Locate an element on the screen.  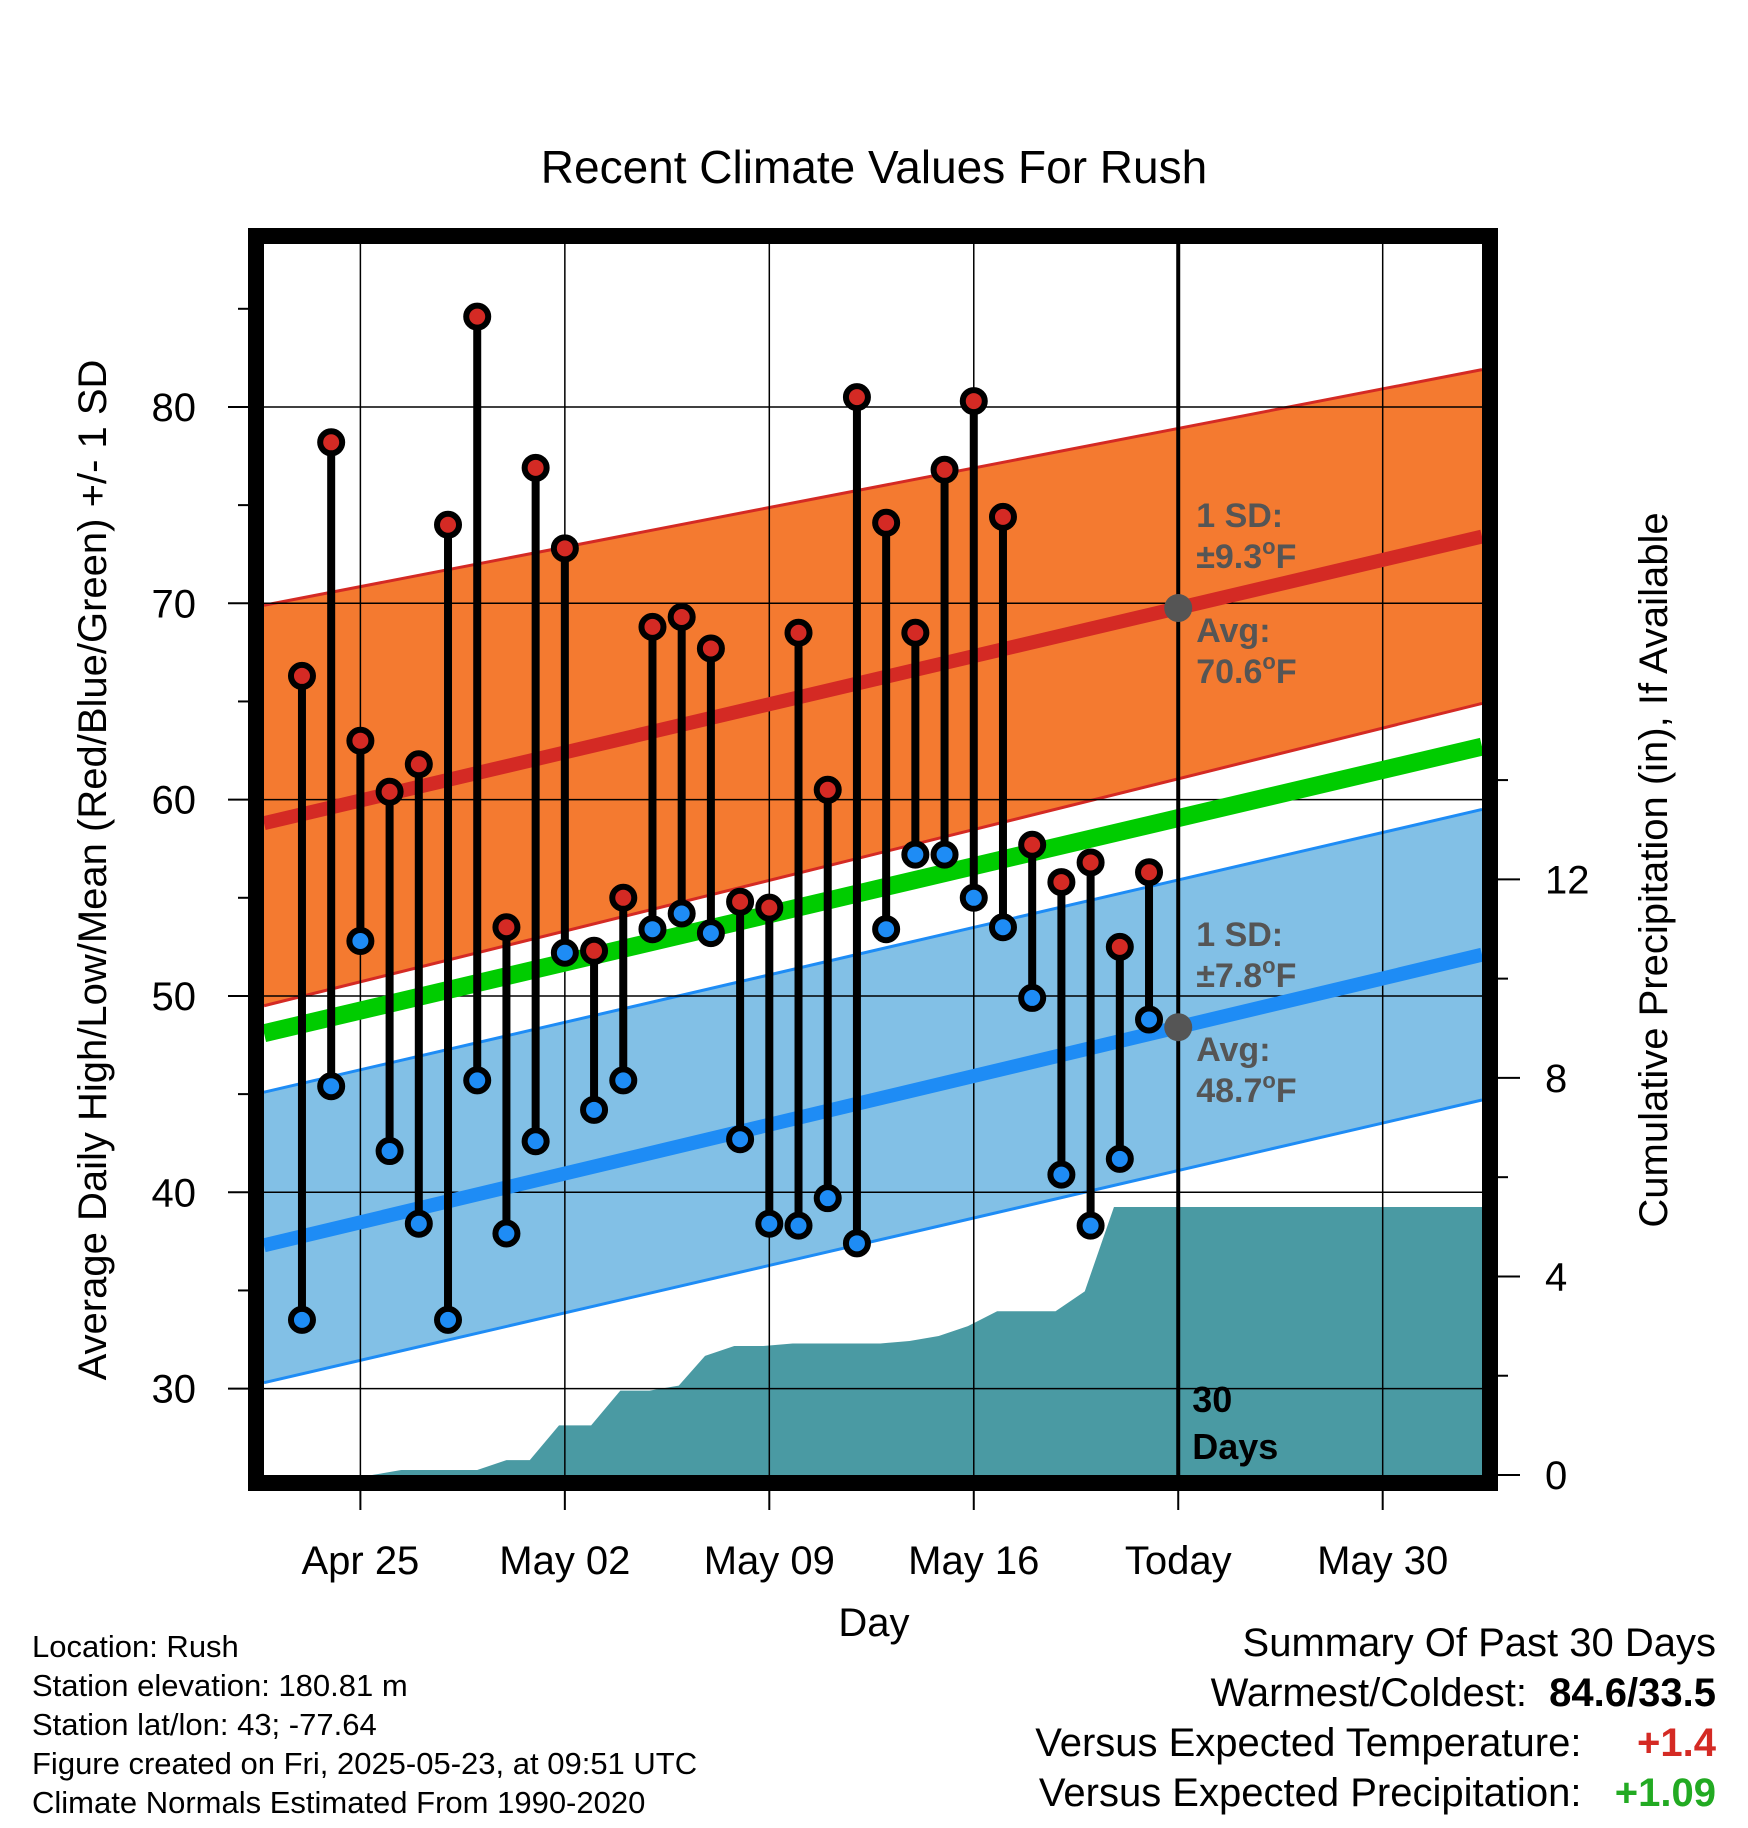
temp-row: Versus Expected Temperature: +1.4 is located at coordinates (1375, 1743).